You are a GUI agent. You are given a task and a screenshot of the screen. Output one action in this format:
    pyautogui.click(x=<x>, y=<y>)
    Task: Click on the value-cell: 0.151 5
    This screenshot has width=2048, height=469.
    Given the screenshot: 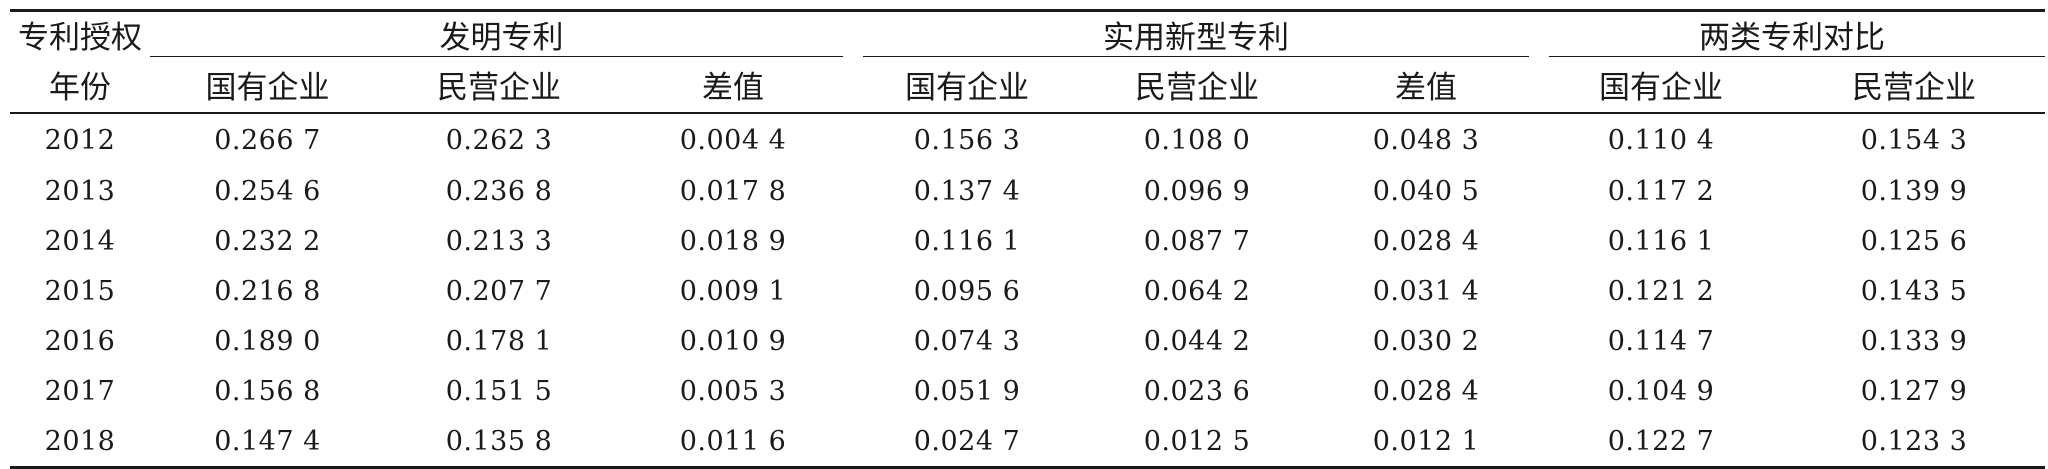 What is the action you would take?
    pyautogui.click(x=499, y=391)
    